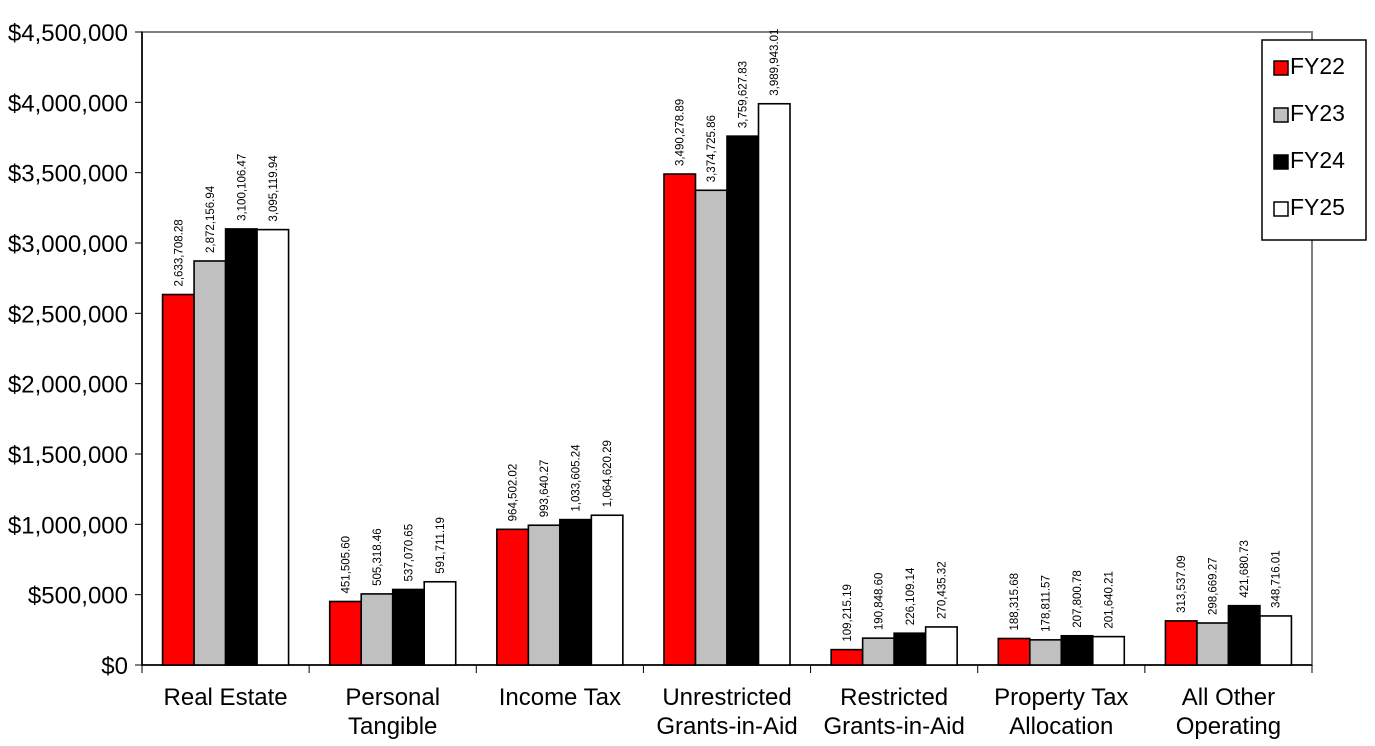 The width and height of the screenshot is (1375, 746). Describe the element at coordinates (409, 553) in the screenshot. I see `data-label: 537,070.65` at that location.